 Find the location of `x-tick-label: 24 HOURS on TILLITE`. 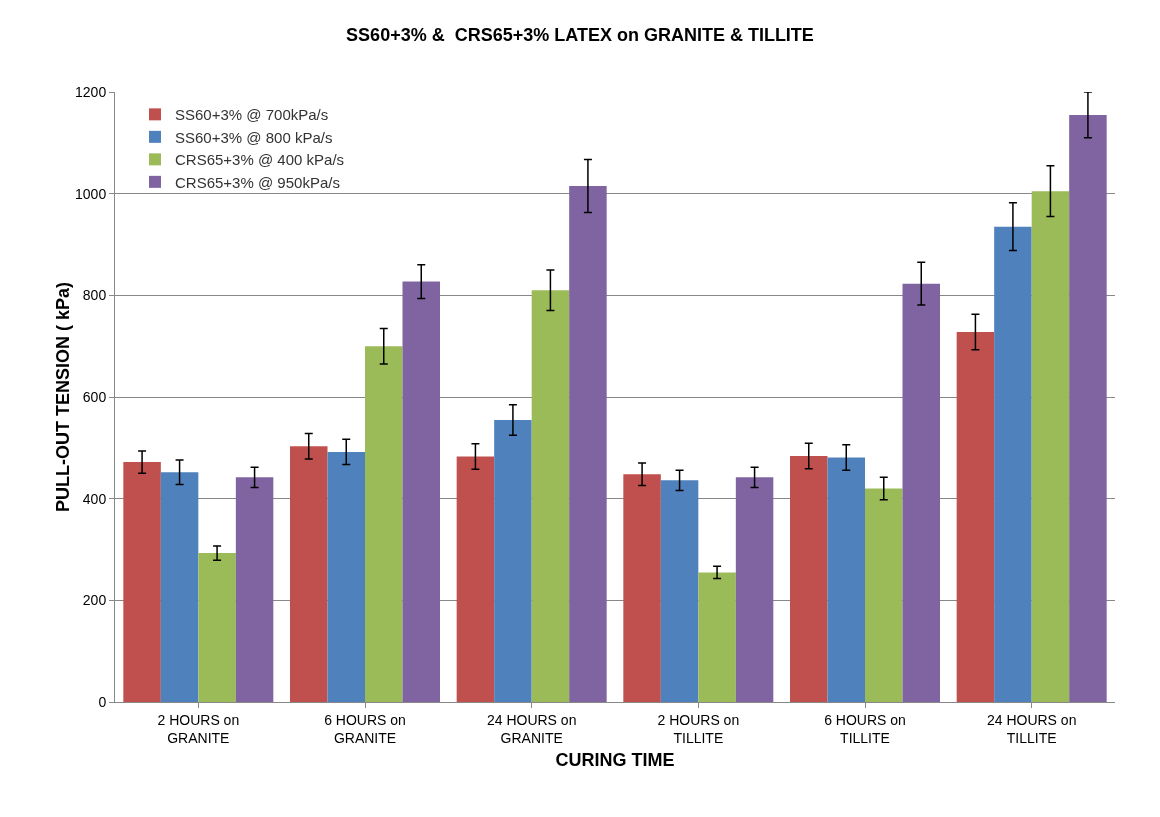

x-tick-label: 24 HOURS on TILLITE is located at coordinates (1031, 728).